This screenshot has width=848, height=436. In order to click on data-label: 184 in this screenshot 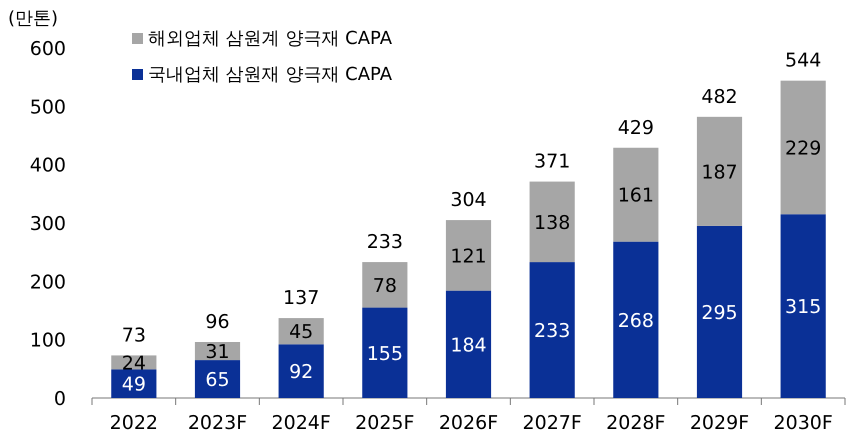, I will do `click(468, 345)`.